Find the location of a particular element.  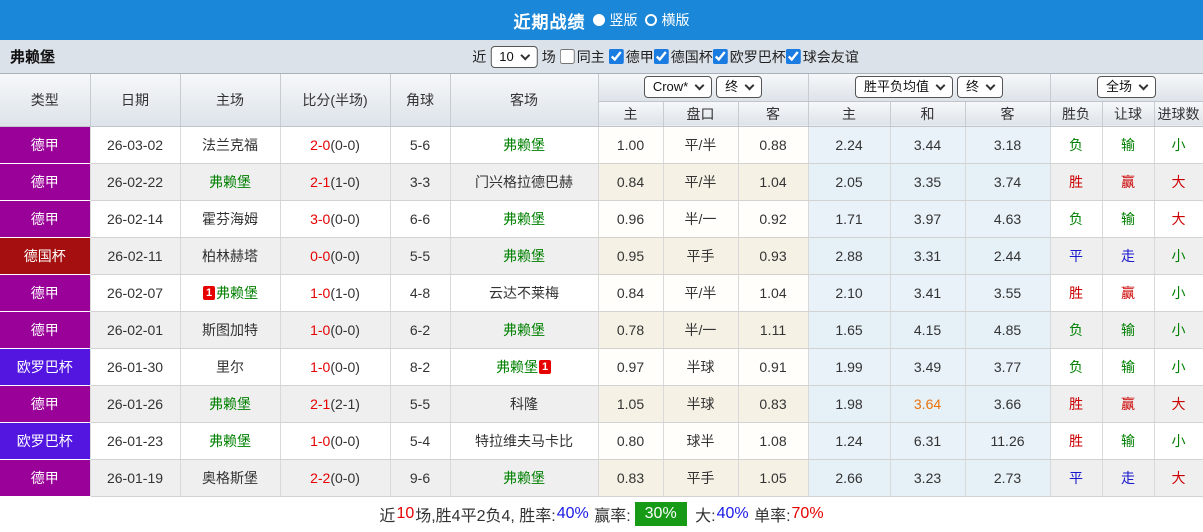

home-team-cell: 奥格斯堡 is located at coordinates (230, 478).